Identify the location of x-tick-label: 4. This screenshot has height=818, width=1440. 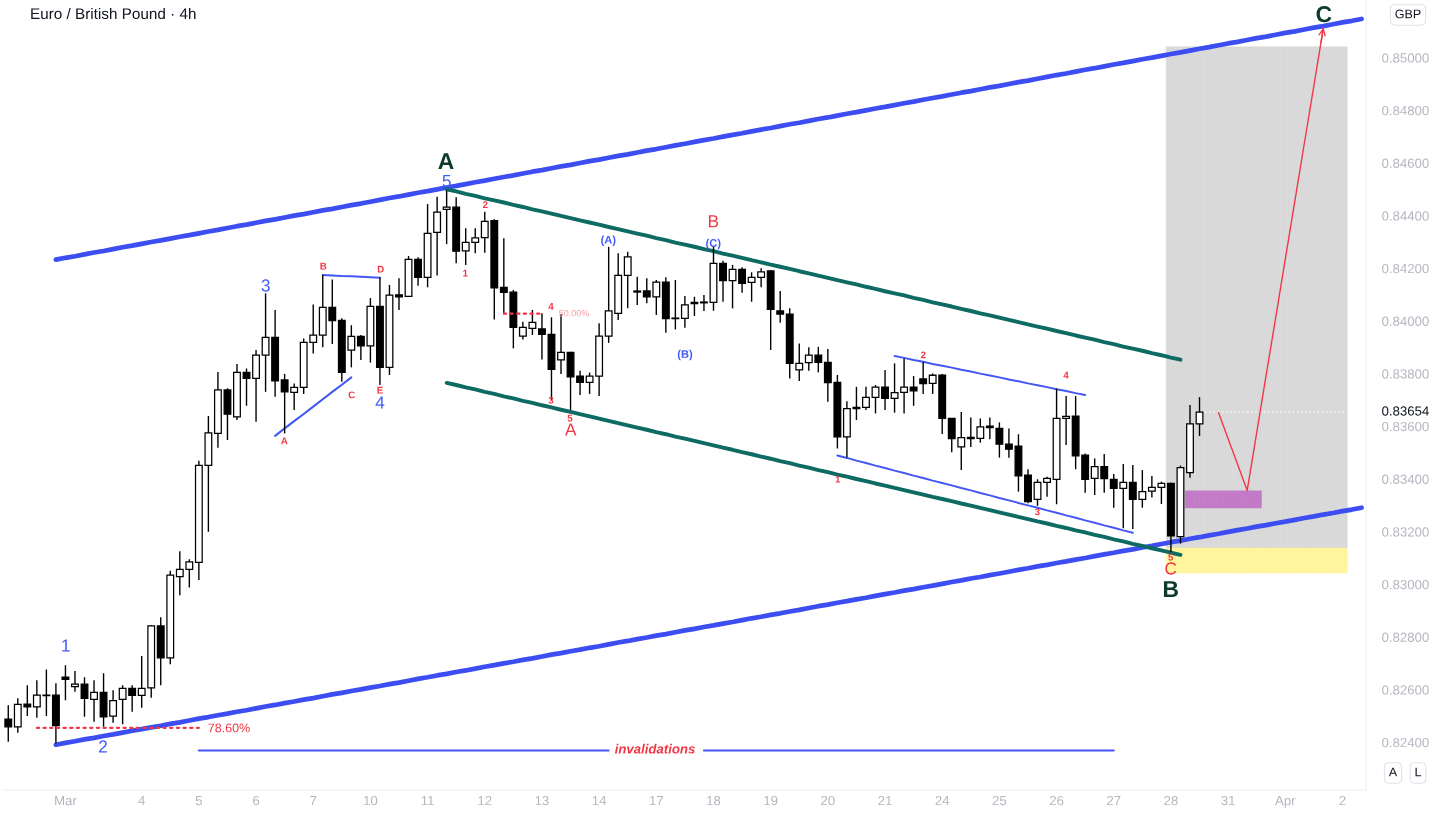
(141, 801).